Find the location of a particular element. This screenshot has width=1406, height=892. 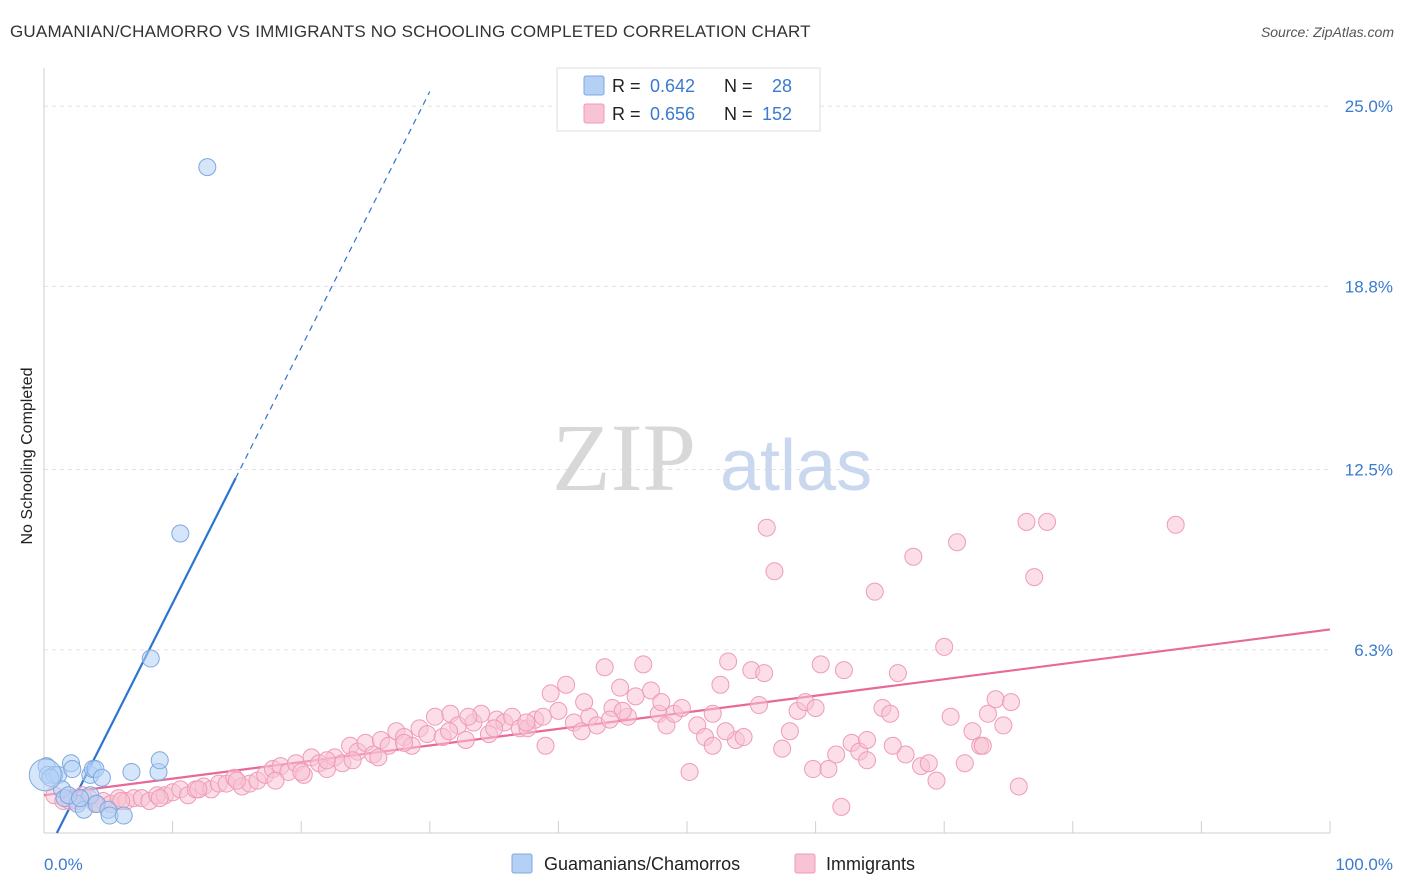

x-tick-label-max: 100.0% is located at coordinates (1364, 864).